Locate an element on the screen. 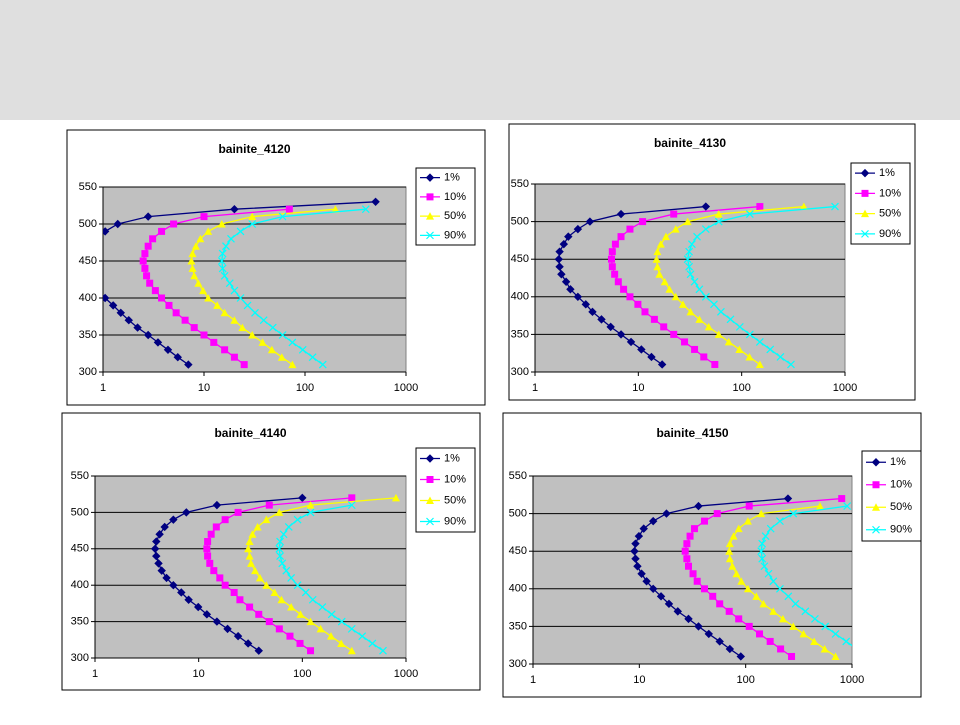 The width and height of the screenshot is (960, 725). y-tick-label: 350 is located at coordinates (520, 334).